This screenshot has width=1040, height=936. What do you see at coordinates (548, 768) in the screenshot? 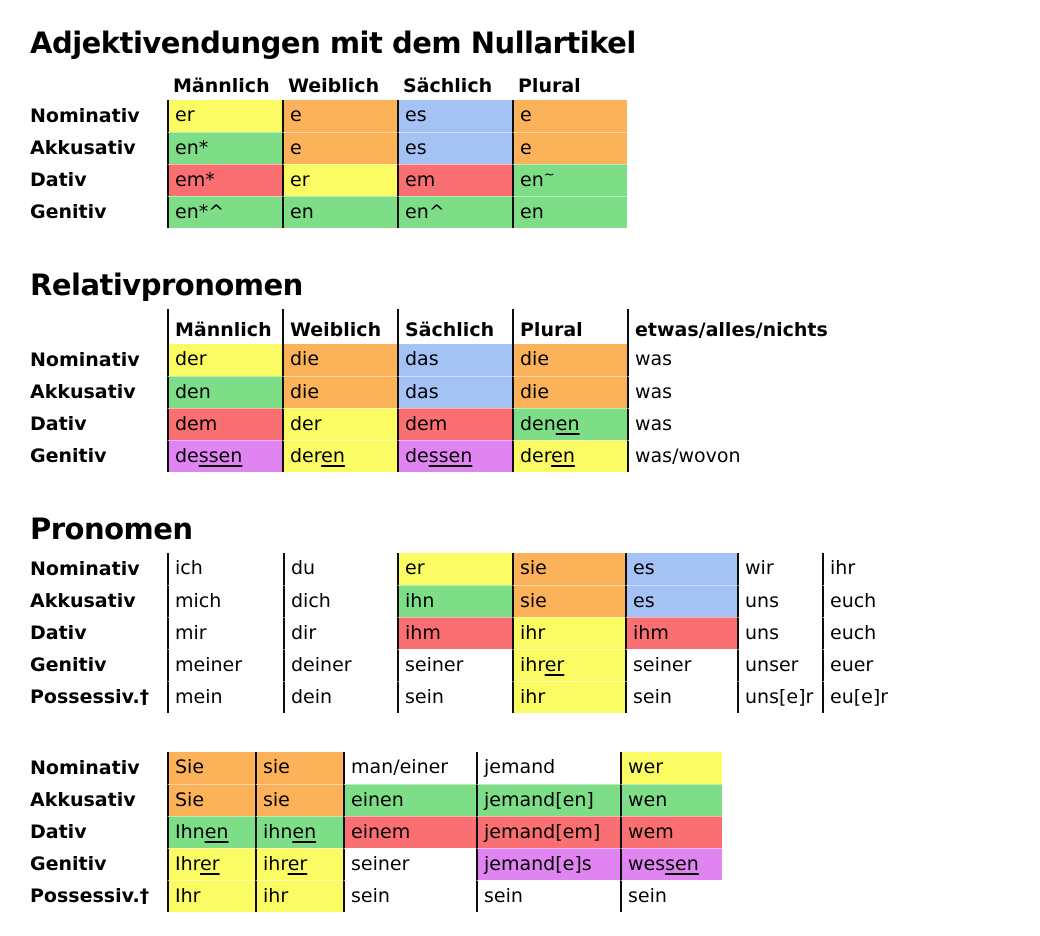
I see `table-cell: jemand` at bounding box center [548, 768].